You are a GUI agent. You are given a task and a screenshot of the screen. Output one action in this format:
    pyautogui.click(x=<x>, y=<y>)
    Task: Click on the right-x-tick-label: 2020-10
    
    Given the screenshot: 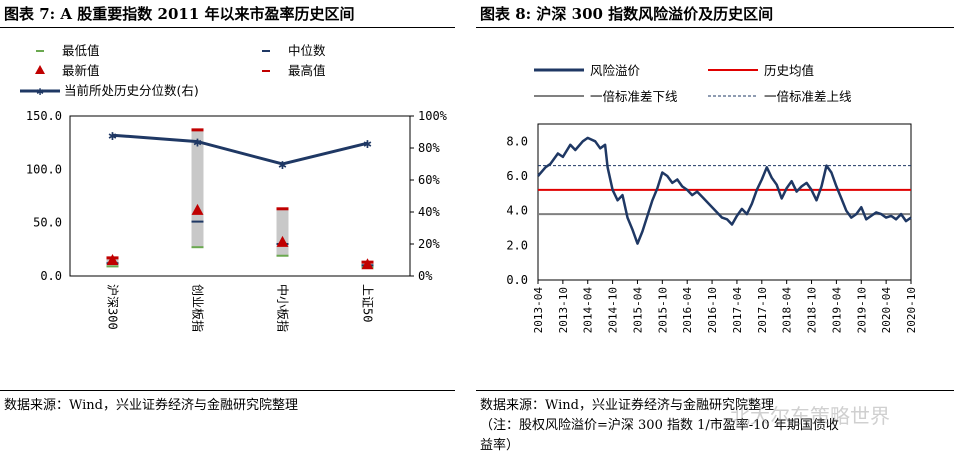 What is the action you would take?
    pyautogui.click(x=911, y=310)
    